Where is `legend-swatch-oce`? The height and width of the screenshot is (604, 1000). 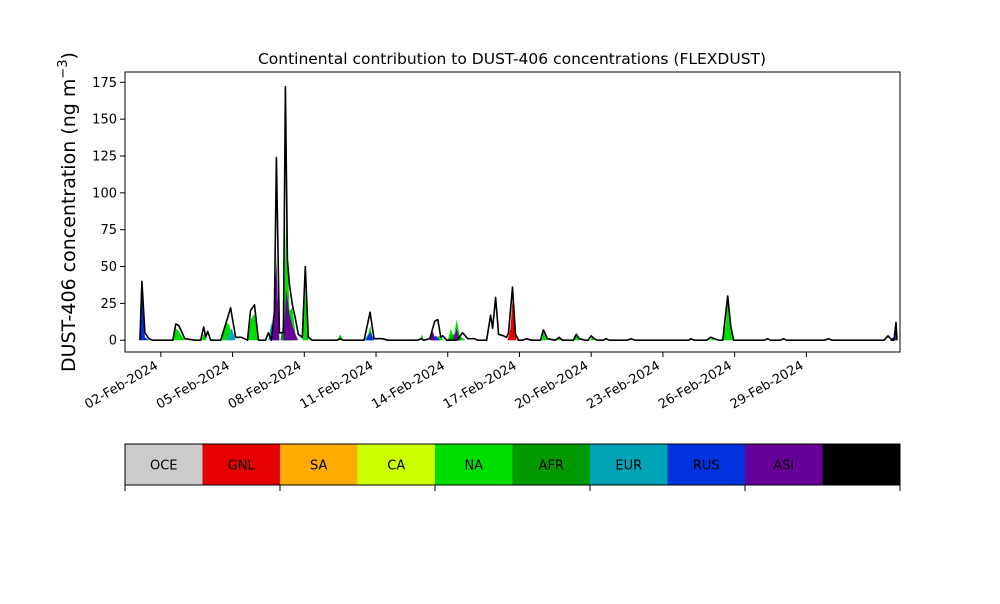 legend-swatch-oce is located at coordinates (164, 464).